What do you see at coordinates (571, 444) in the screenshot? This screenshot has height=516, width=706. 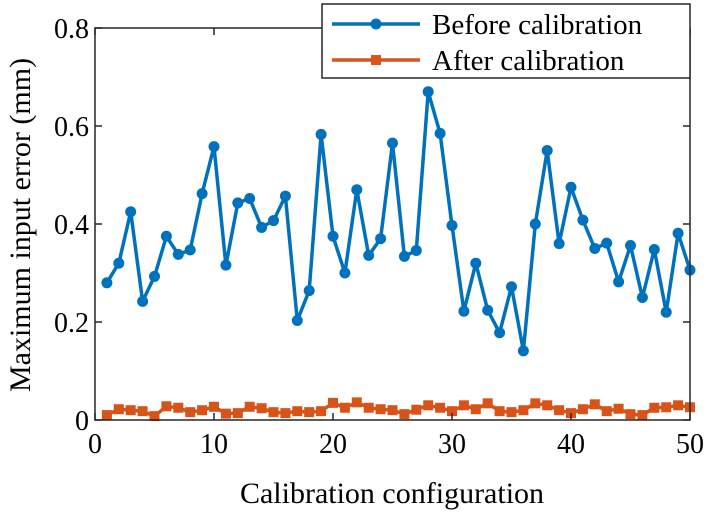 I see `x-tick-label: 40` at bounding box center [571, 444].